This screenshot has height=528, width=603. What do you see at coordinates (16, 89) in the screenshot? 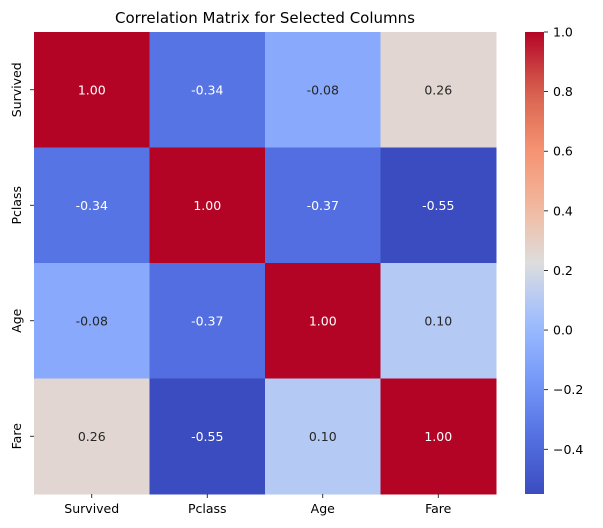
I see `y-tick-label: Survived` at bounding box center [16, 89].